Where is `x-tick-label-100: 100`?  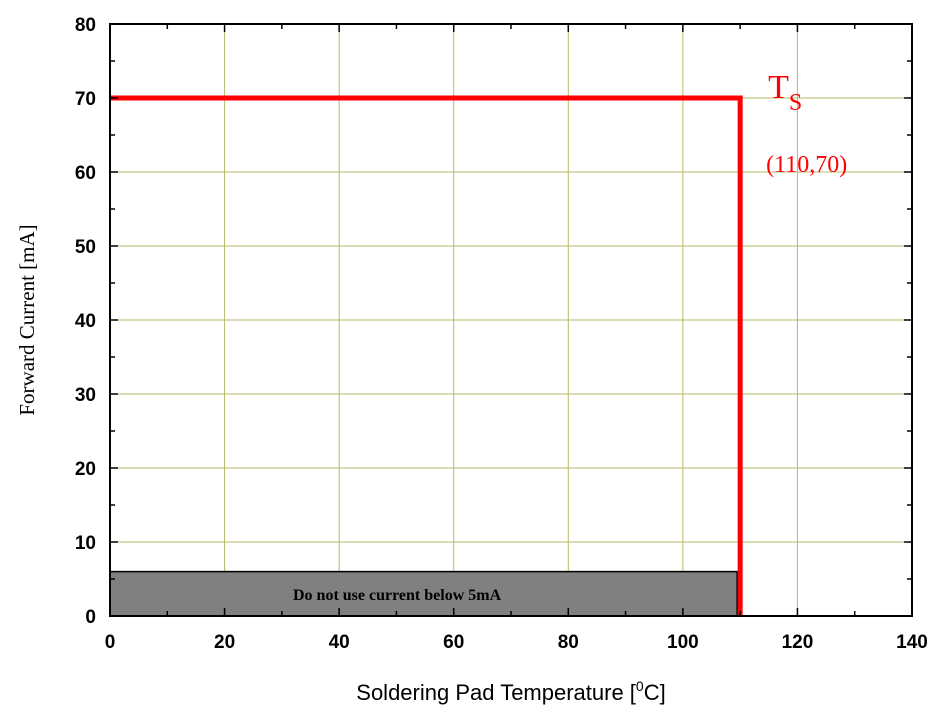
x-tick-label-100: 100 is located at coordinates (683, 642).